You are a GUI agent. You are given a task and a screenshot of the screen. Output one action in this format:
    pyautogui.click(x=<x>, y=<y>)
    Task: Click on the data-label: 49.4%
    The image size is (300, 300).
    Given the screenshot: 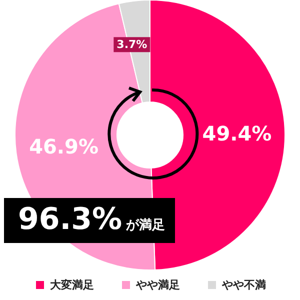 What is the action you would take?
    pyautogui.click(x=237, y=133)
    